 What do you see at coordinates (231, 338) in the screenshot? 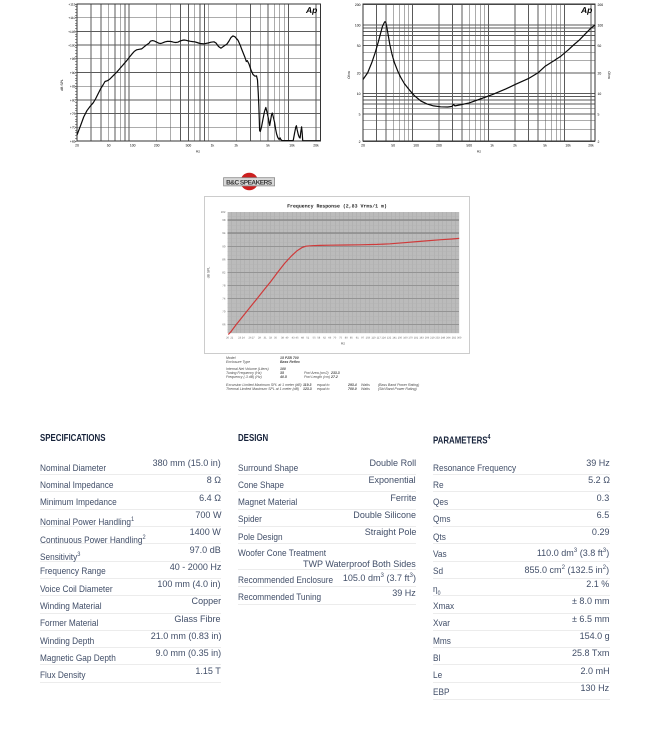
I see `svg-text: 21` at bounding box center [231, 338].